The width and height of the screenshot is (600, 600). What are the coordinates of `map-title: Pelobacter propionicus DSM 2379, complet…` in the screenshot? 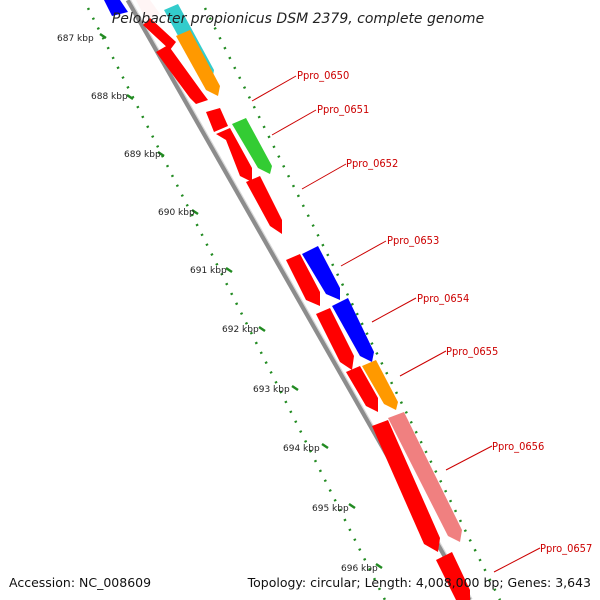 It's located at (298, 19).